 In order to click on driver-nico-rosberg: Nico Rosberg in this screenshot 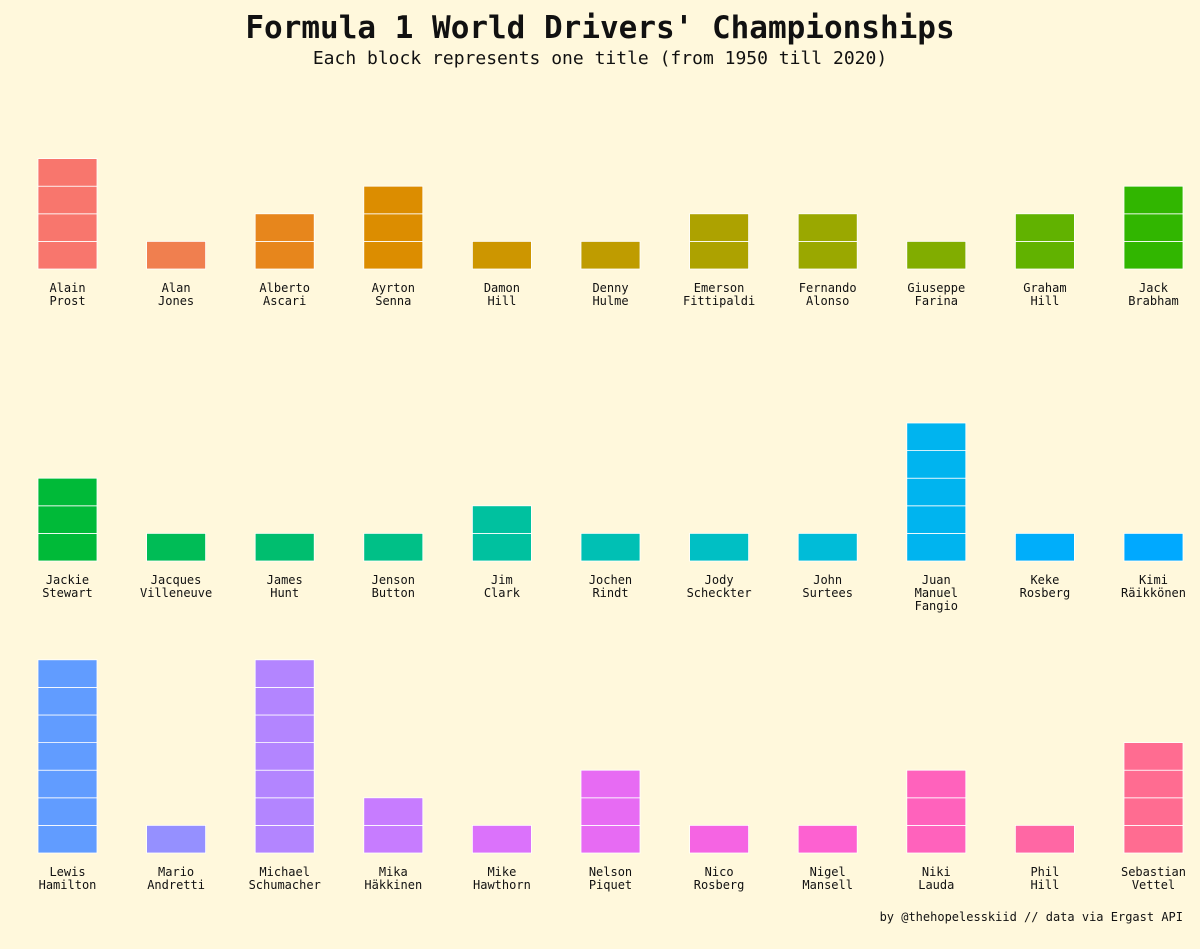, I will do `click(719, 858)`.